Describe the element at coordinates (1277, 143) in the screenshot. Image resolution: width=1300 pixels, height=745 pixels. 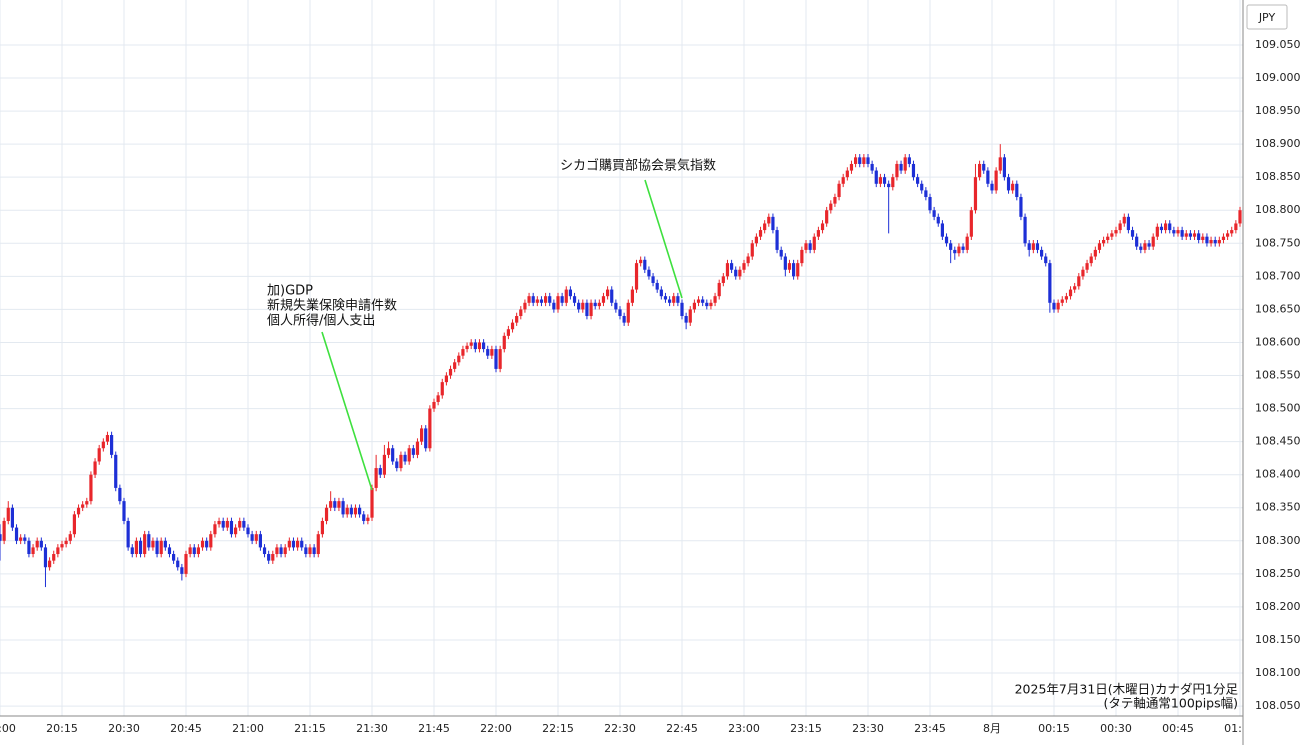
I see `y-tick-label: 108.900` at that location.